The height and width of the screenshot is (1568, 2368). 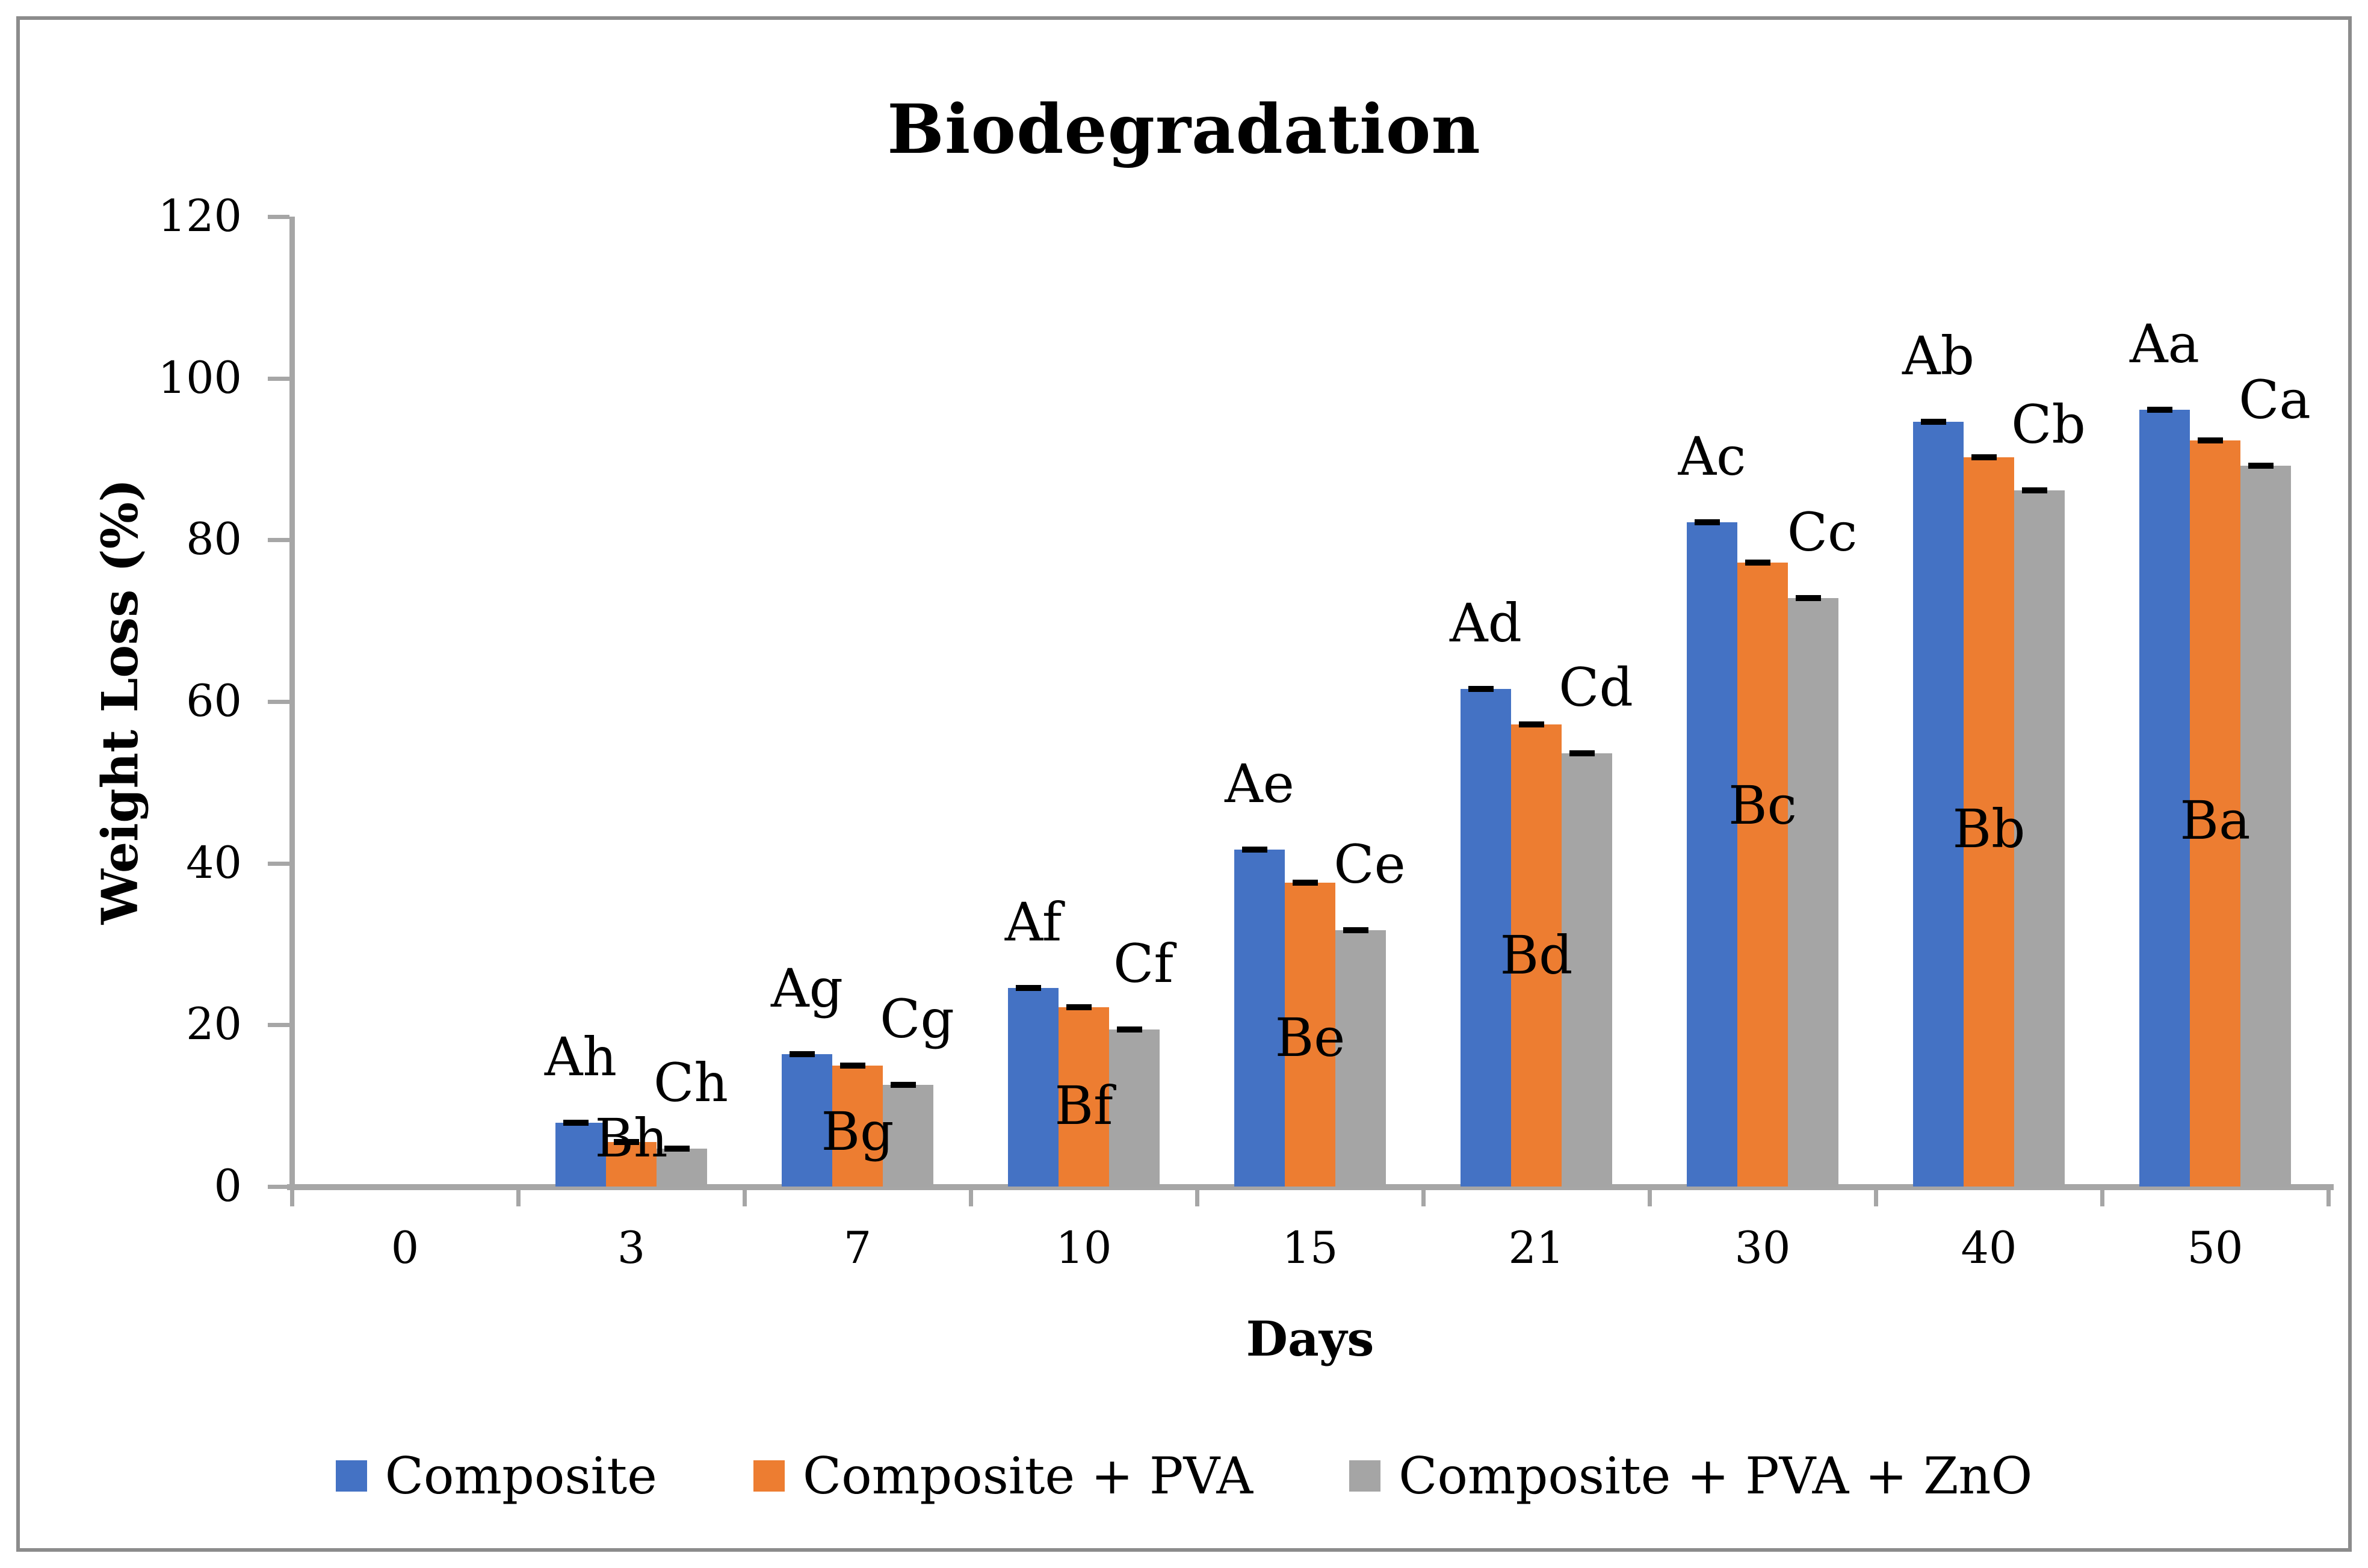 I want to click on bar-composite-day30, so click(x=1712, y=854).